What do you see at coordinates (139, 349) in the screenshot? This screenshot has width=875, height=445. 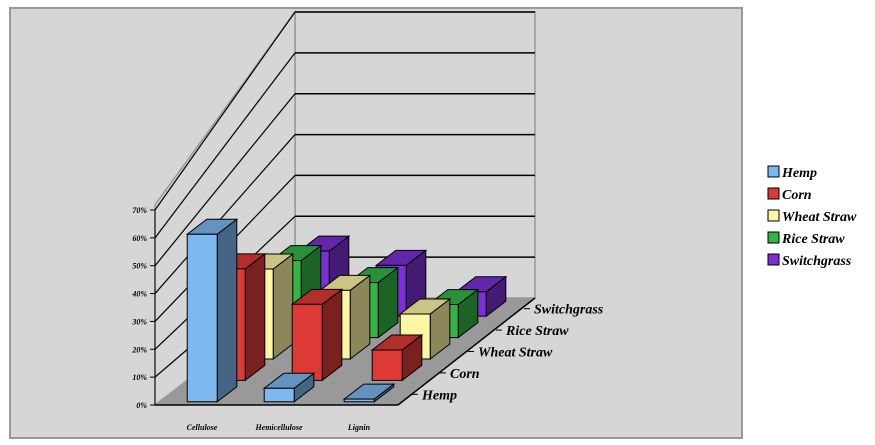 I see `y-tick-label: 20%` at bounding box center [139, 349].